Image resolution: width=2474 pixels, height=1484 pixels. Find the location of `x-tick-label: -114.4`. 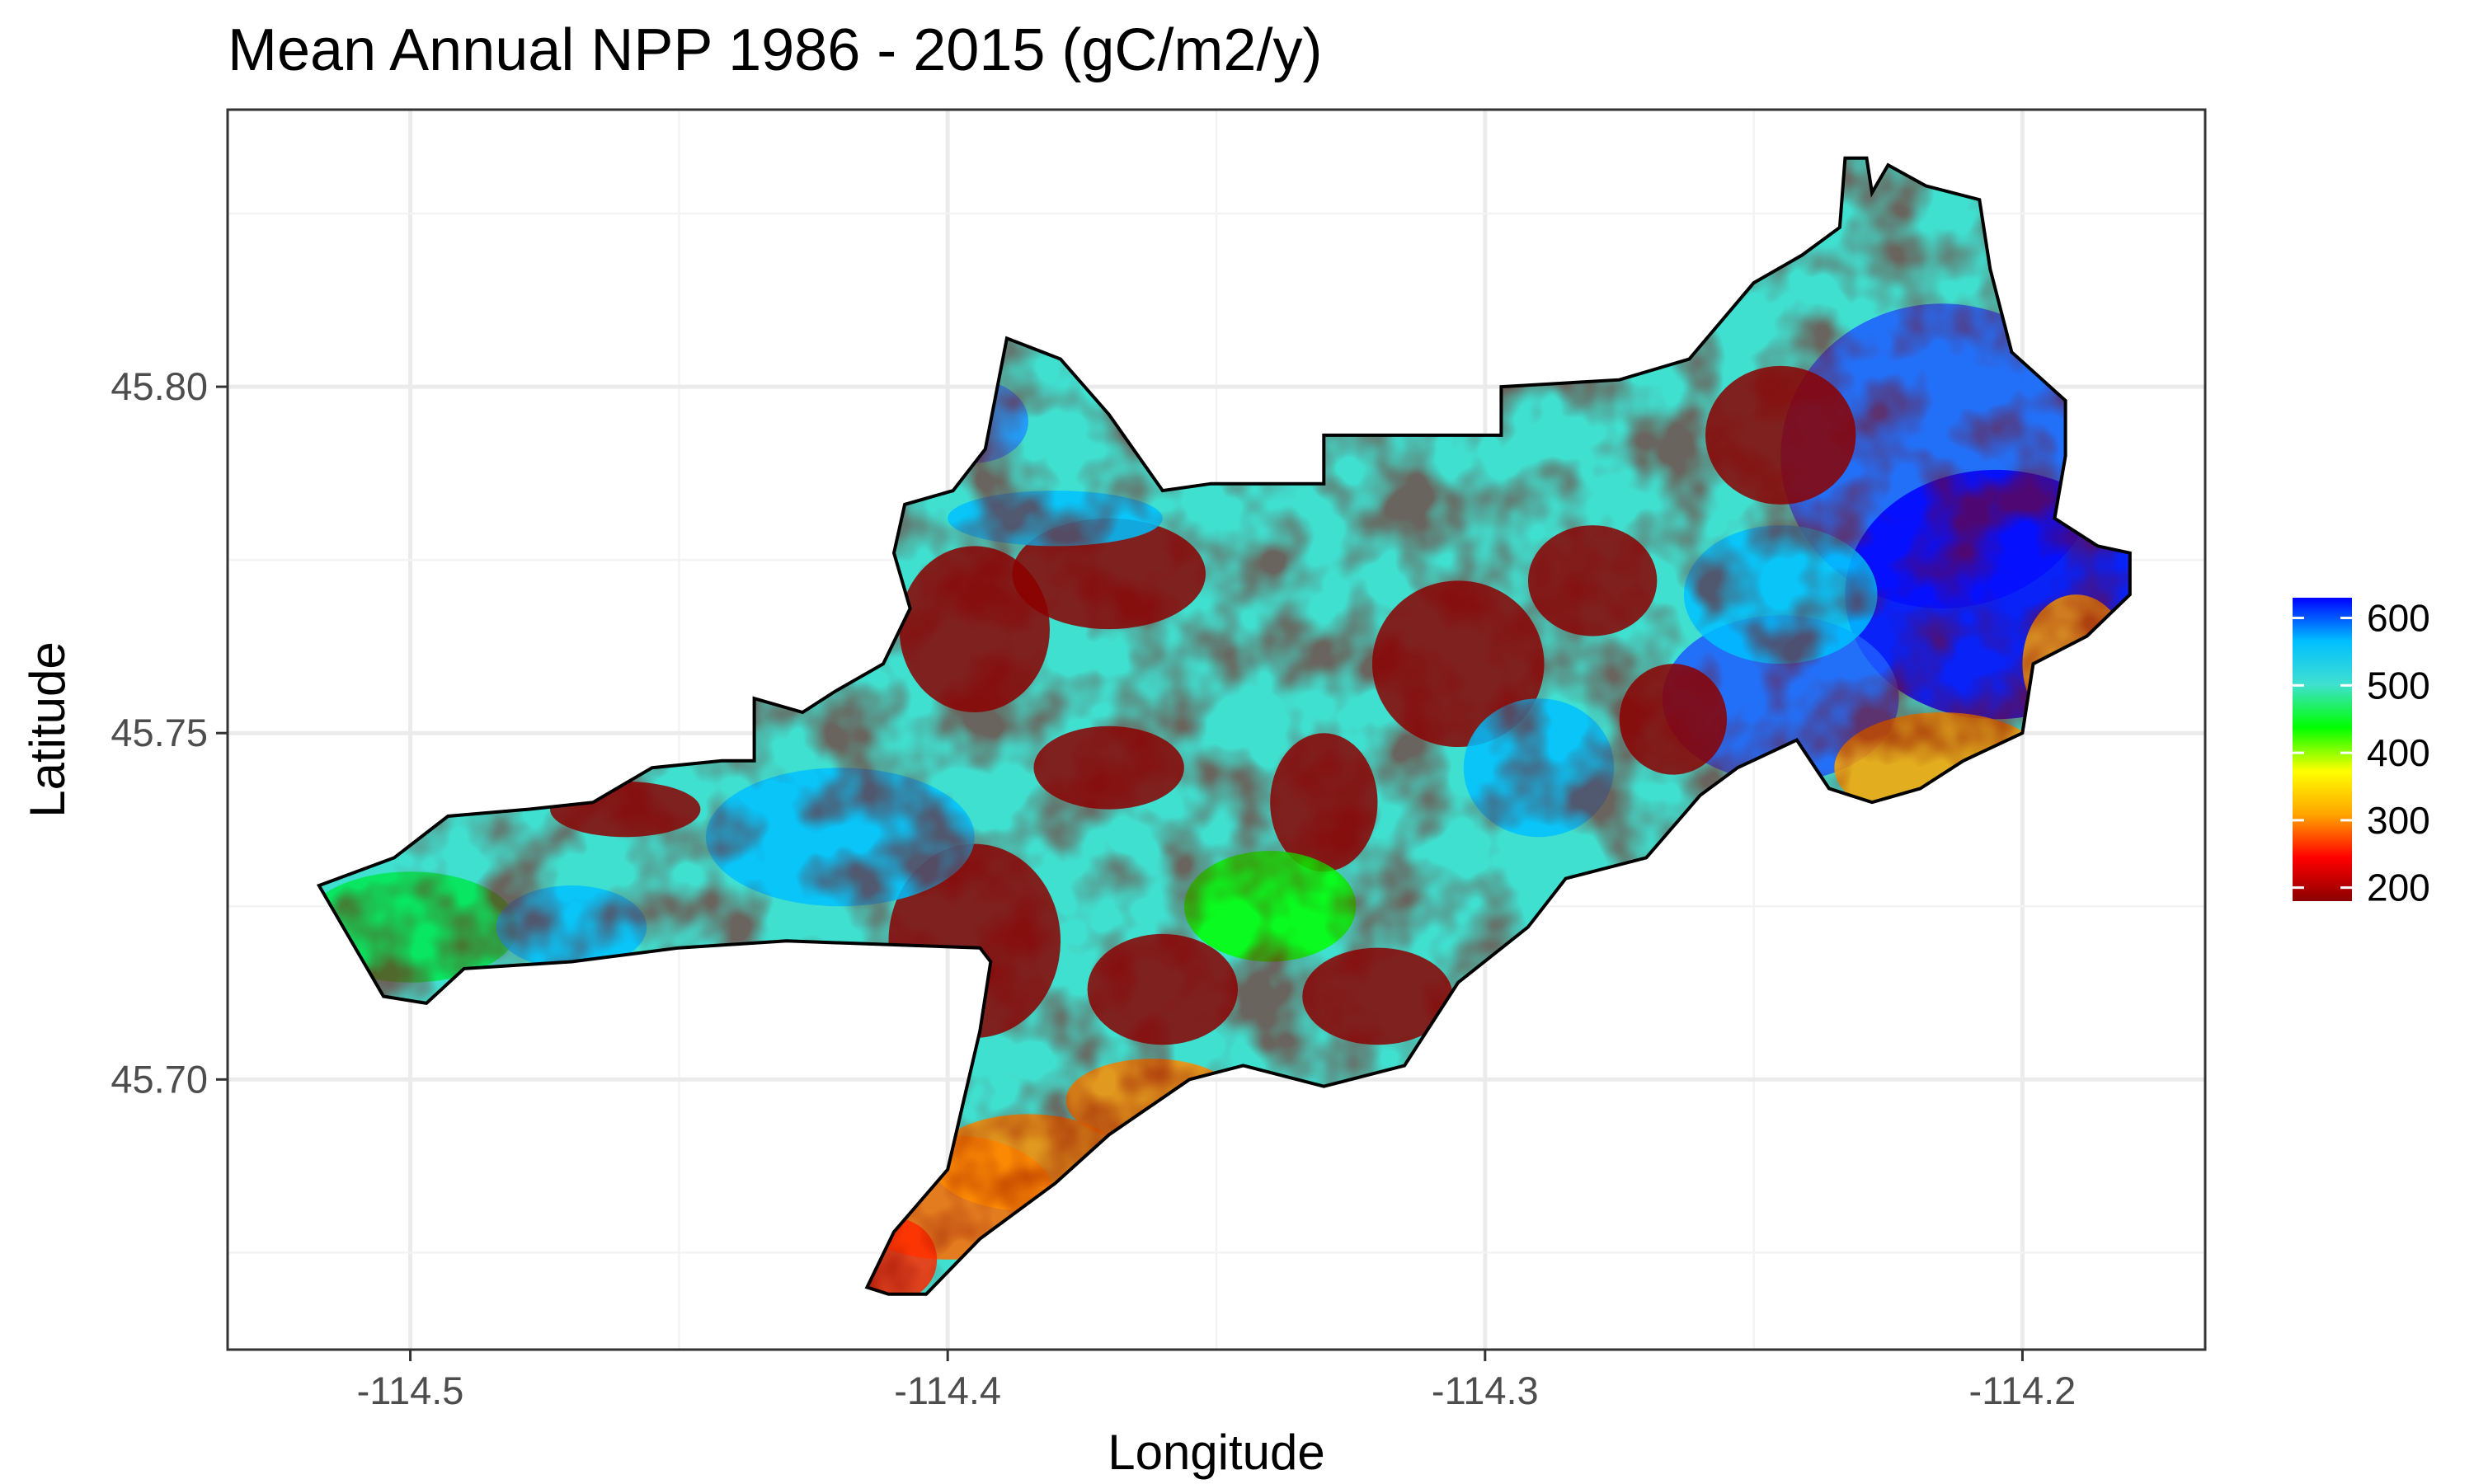

x-tick-label: -114.4 is located at coordinates (947, 1390).